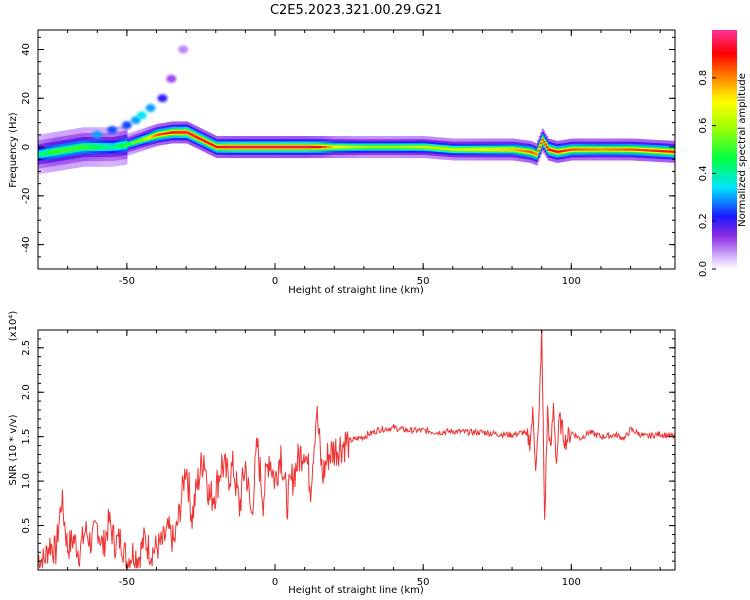  What do you see at coordinates (26, 348) in the screenshot?
I see `snr-y-tick-label: 2.5` at bounding box center [26, 348].